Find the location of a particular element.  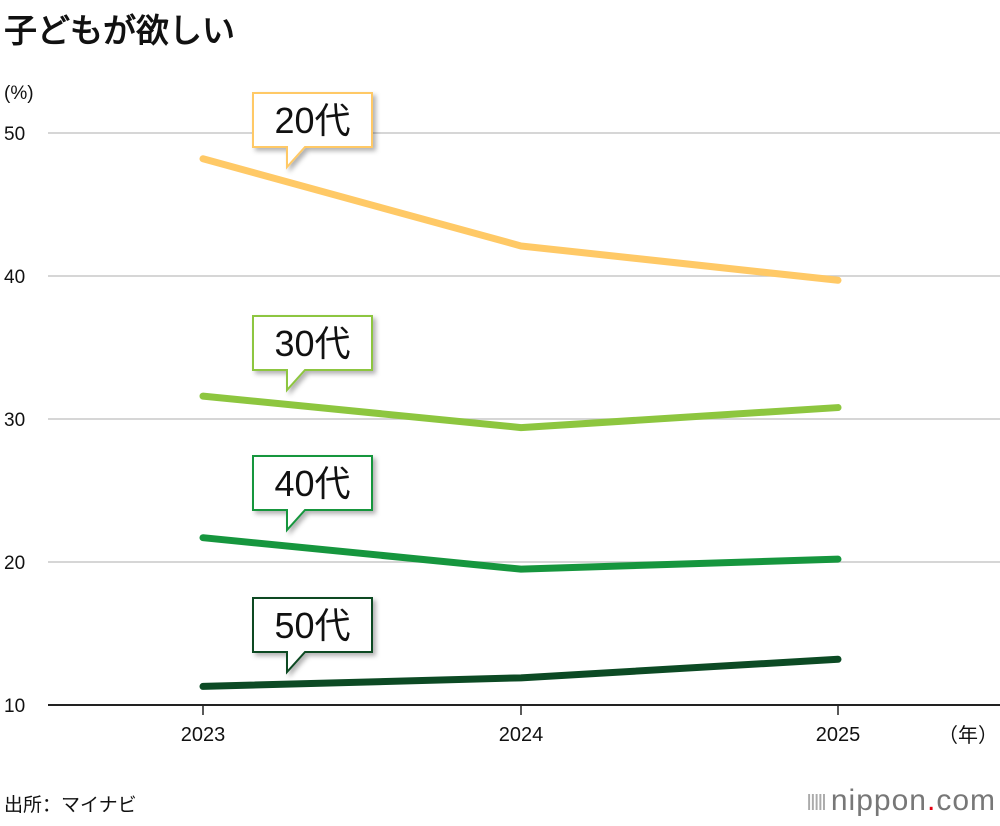

series-line-40代 is located at coordinates (520, 553).